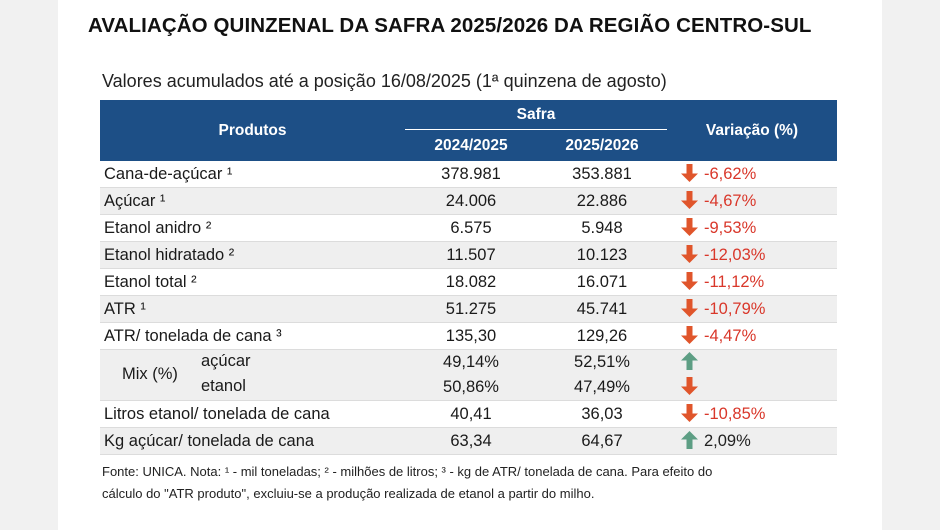  I want to click on table-row: Etanol hidratado ² 11.507 10.123 -12,03%, so click(468, 255).